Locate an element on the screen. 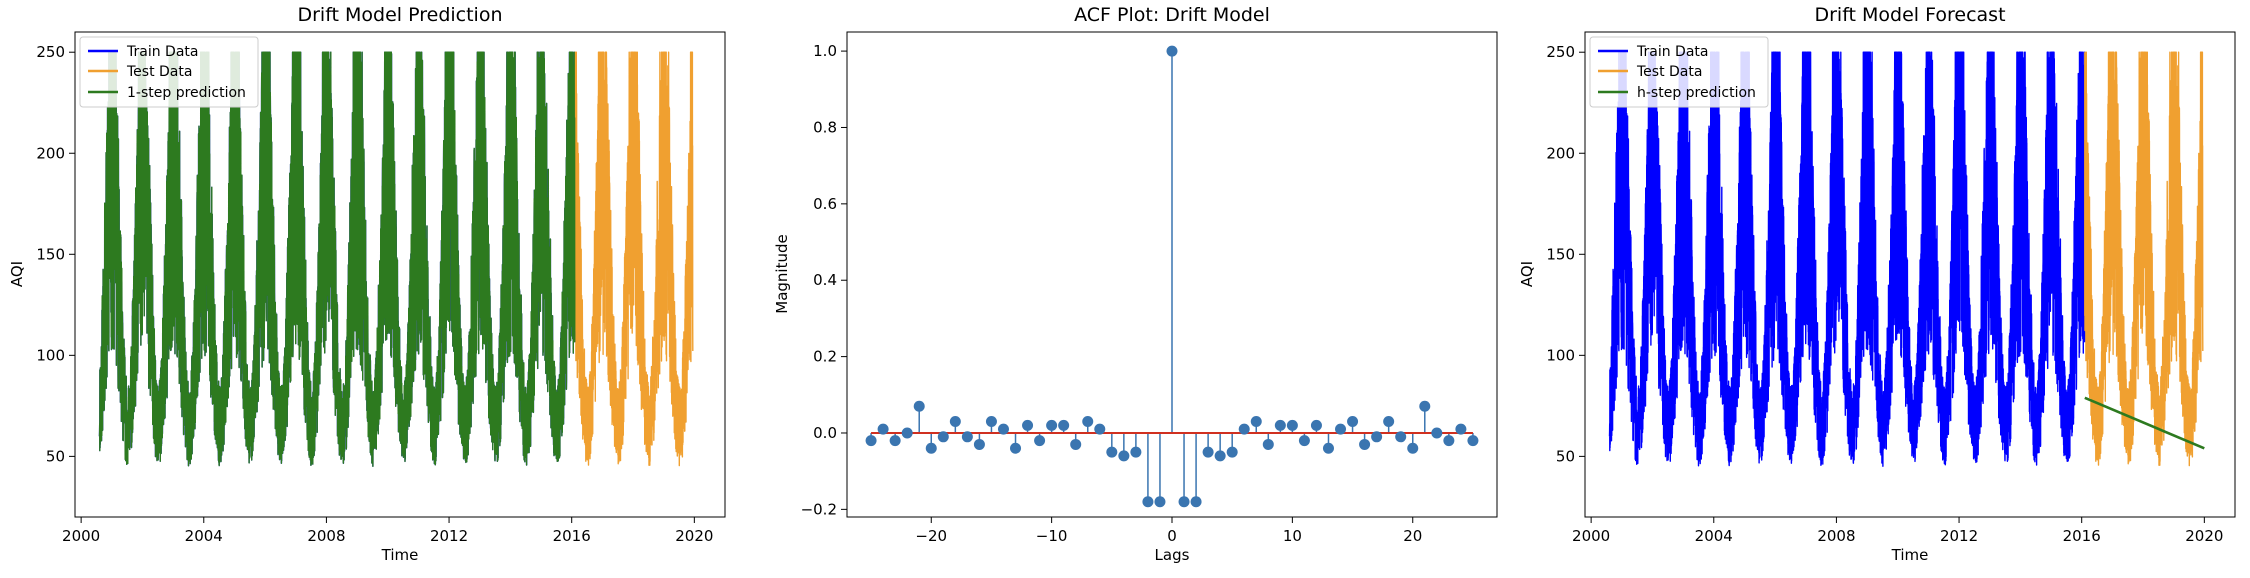 The height and width of the screenshot is (578, 2250). series-line-h-step-prediction is located at coordinates (2144, 423).